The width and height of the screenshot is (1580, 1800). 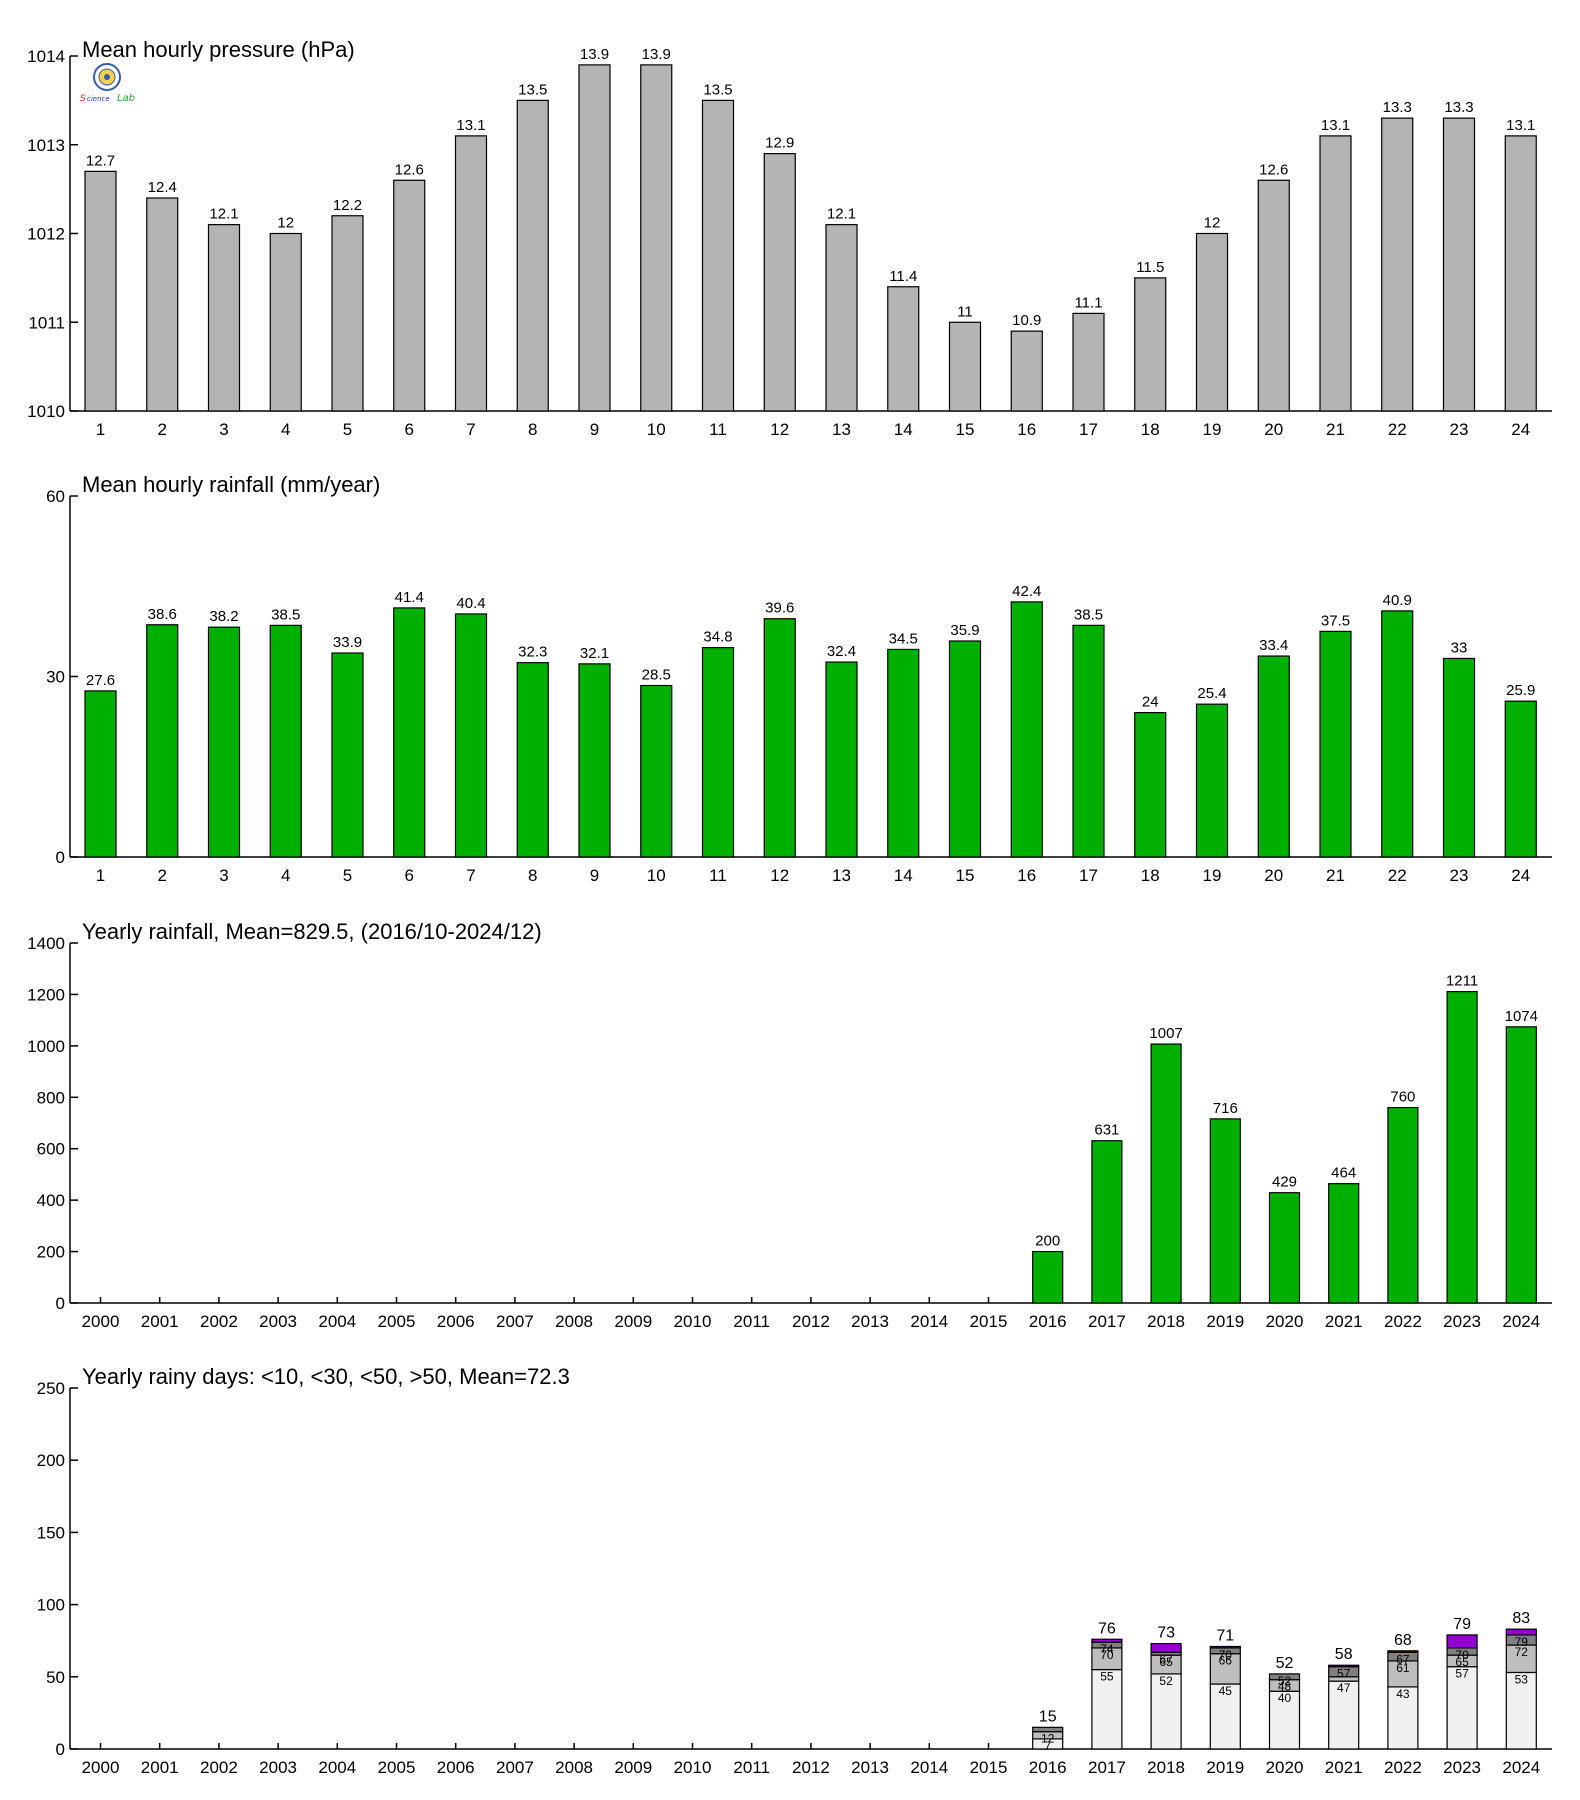 What do you see at coordinates (1285, 1663) in the screenshot?
I see `total-label: 52` at bounding box center [1285, 1663].